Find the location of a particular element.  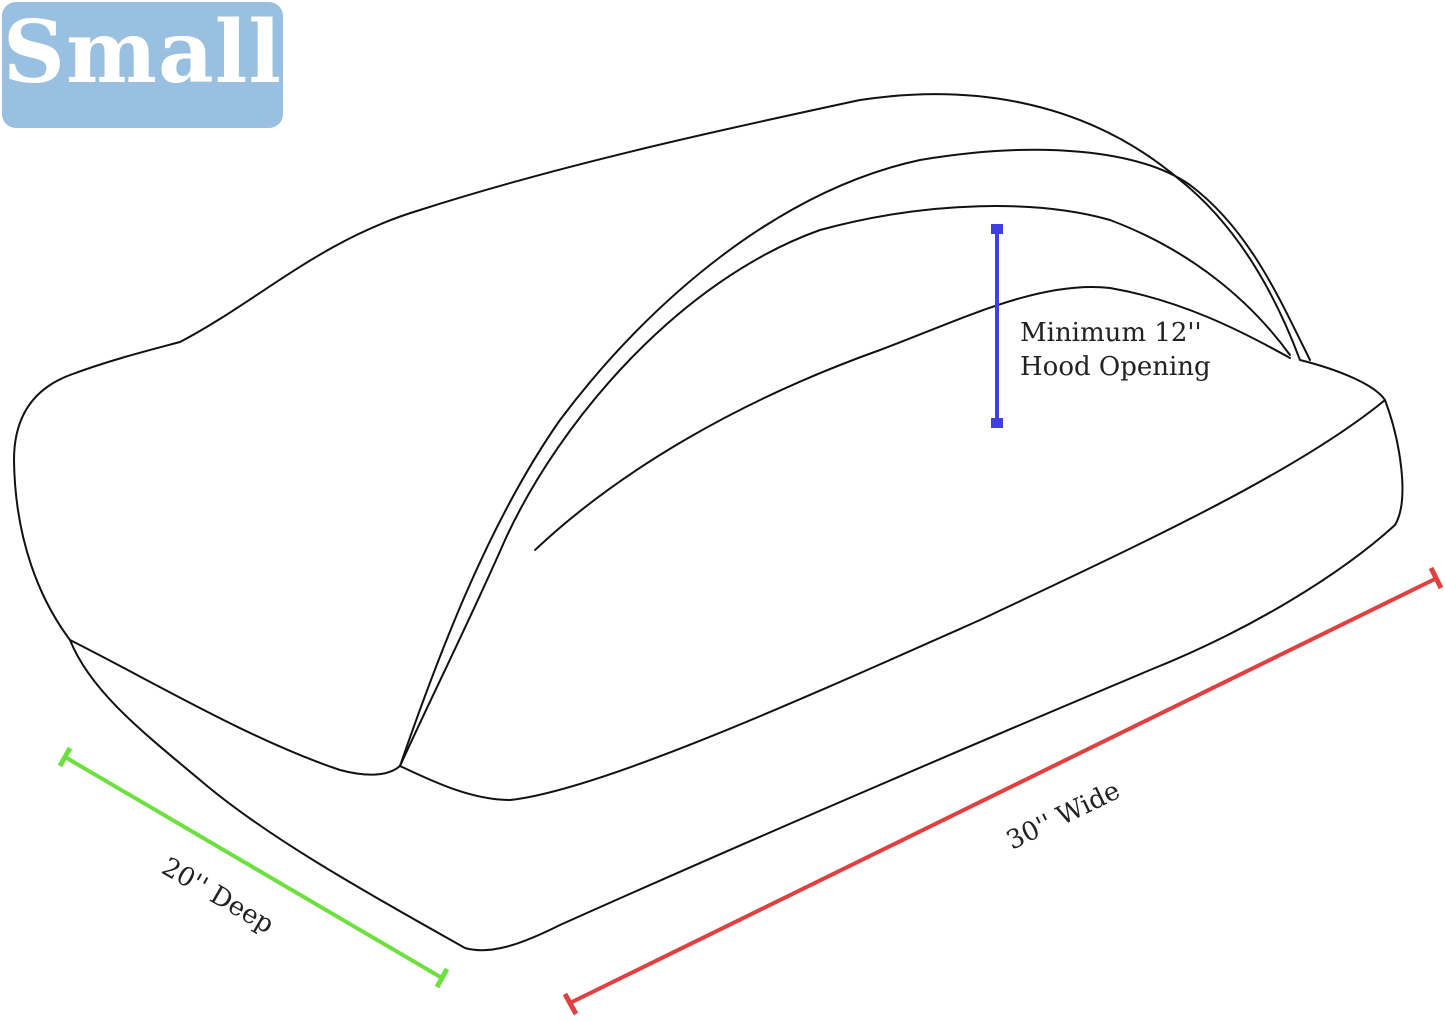

size-badge-label: Small is located at coordinates (142, 52).